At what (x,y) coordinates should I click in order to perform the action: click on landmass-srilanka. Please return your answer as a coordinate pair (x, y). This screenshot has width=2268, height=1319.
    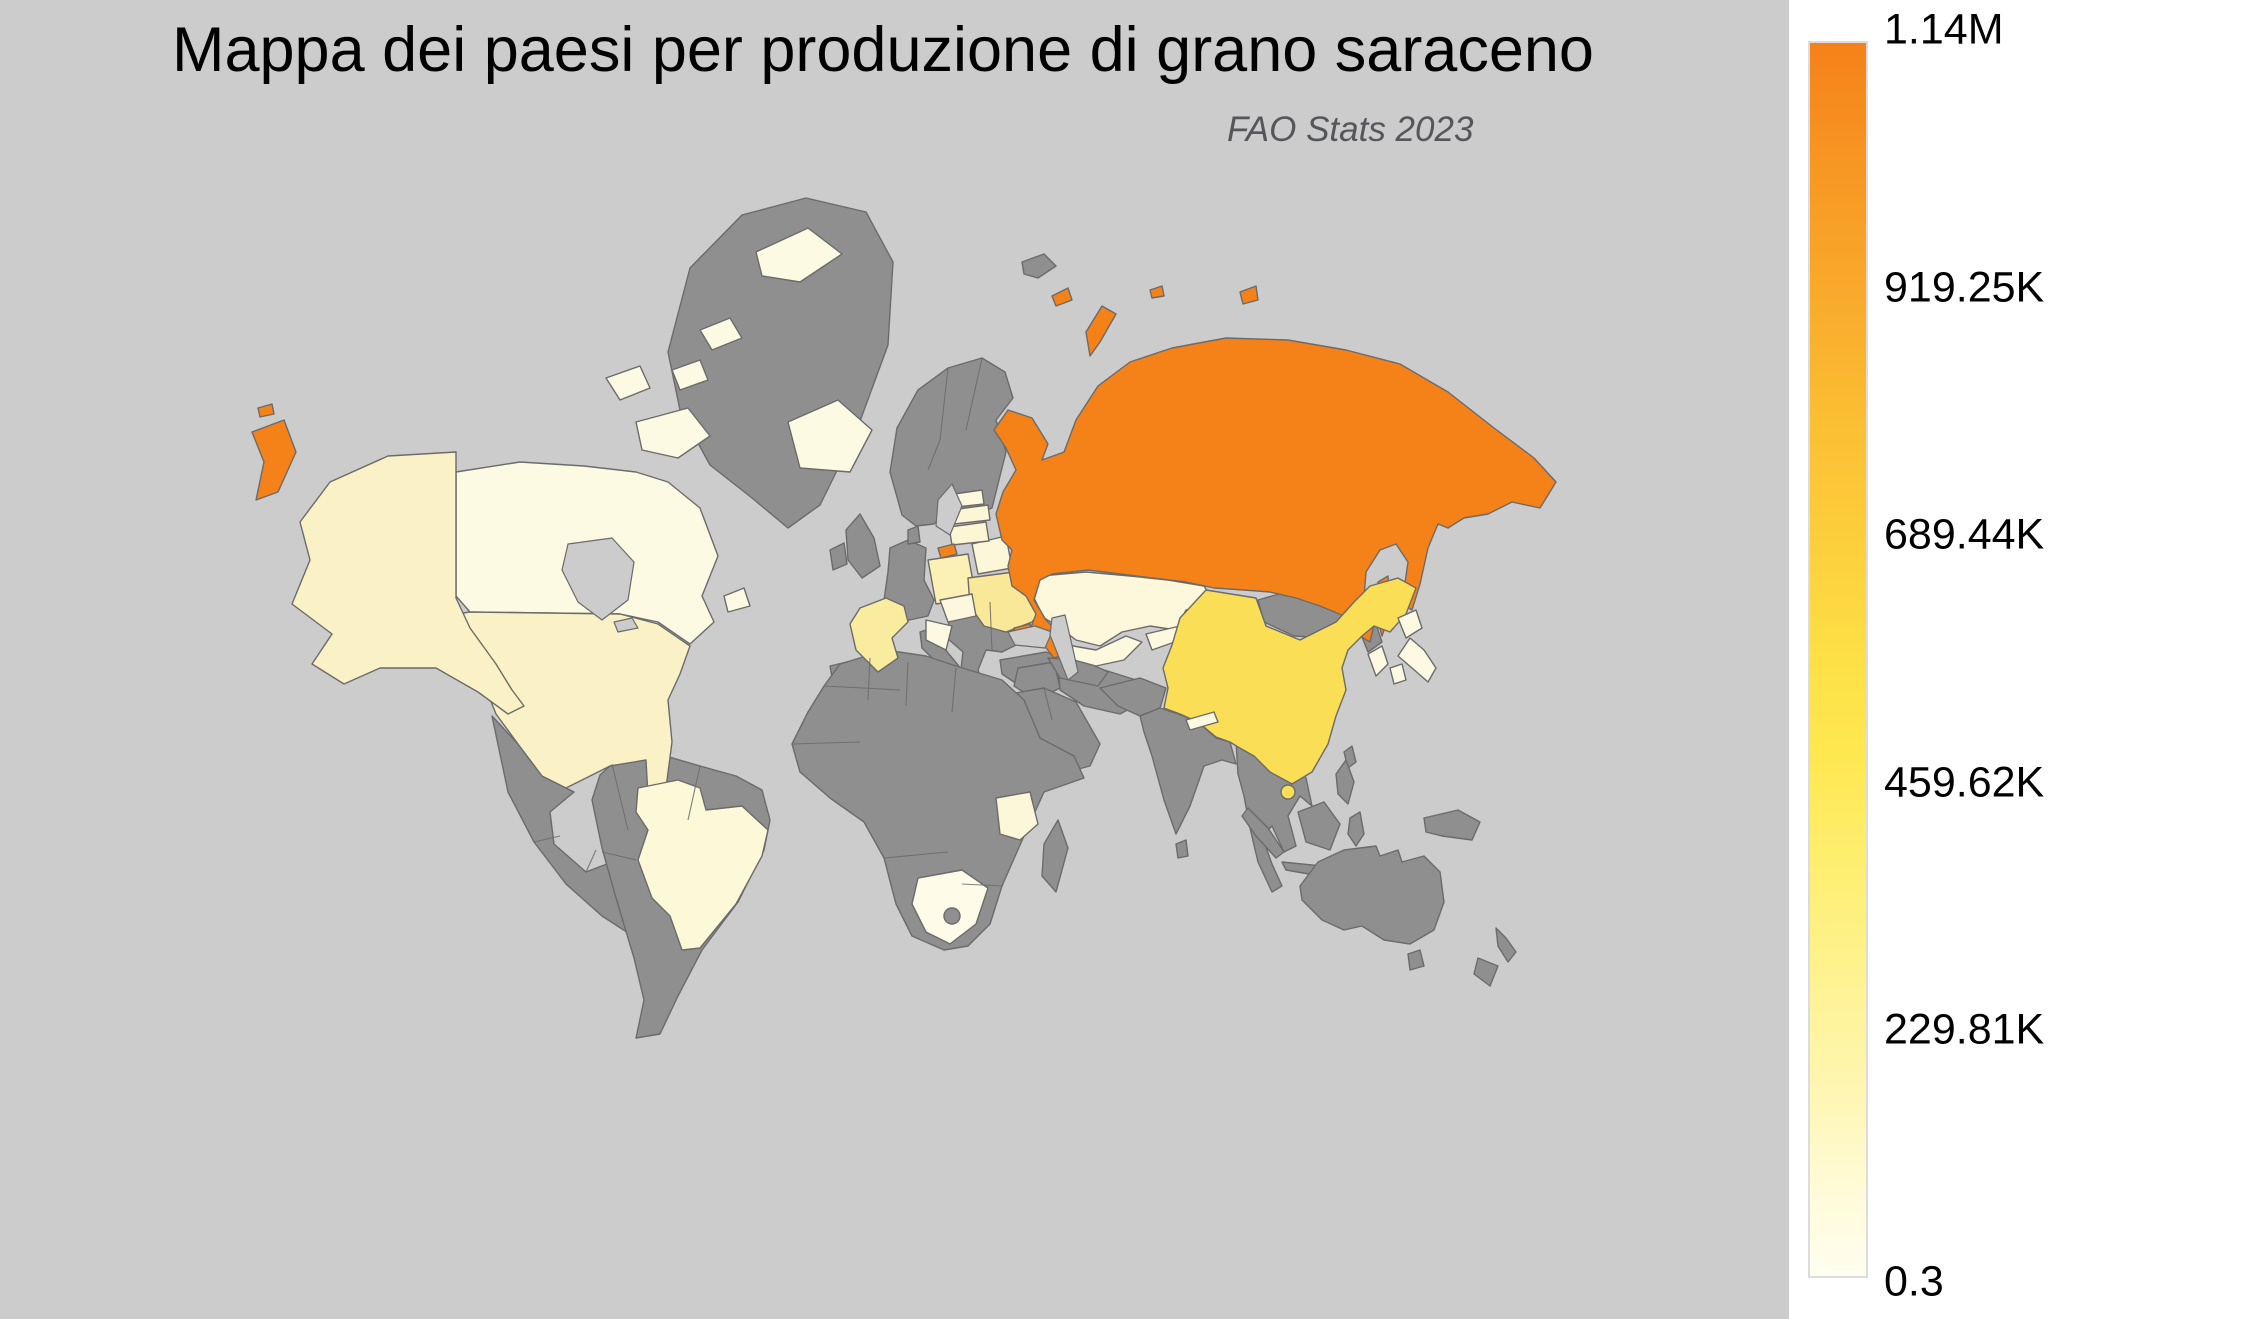
    Looking at the image, I should click on (1182, 849).